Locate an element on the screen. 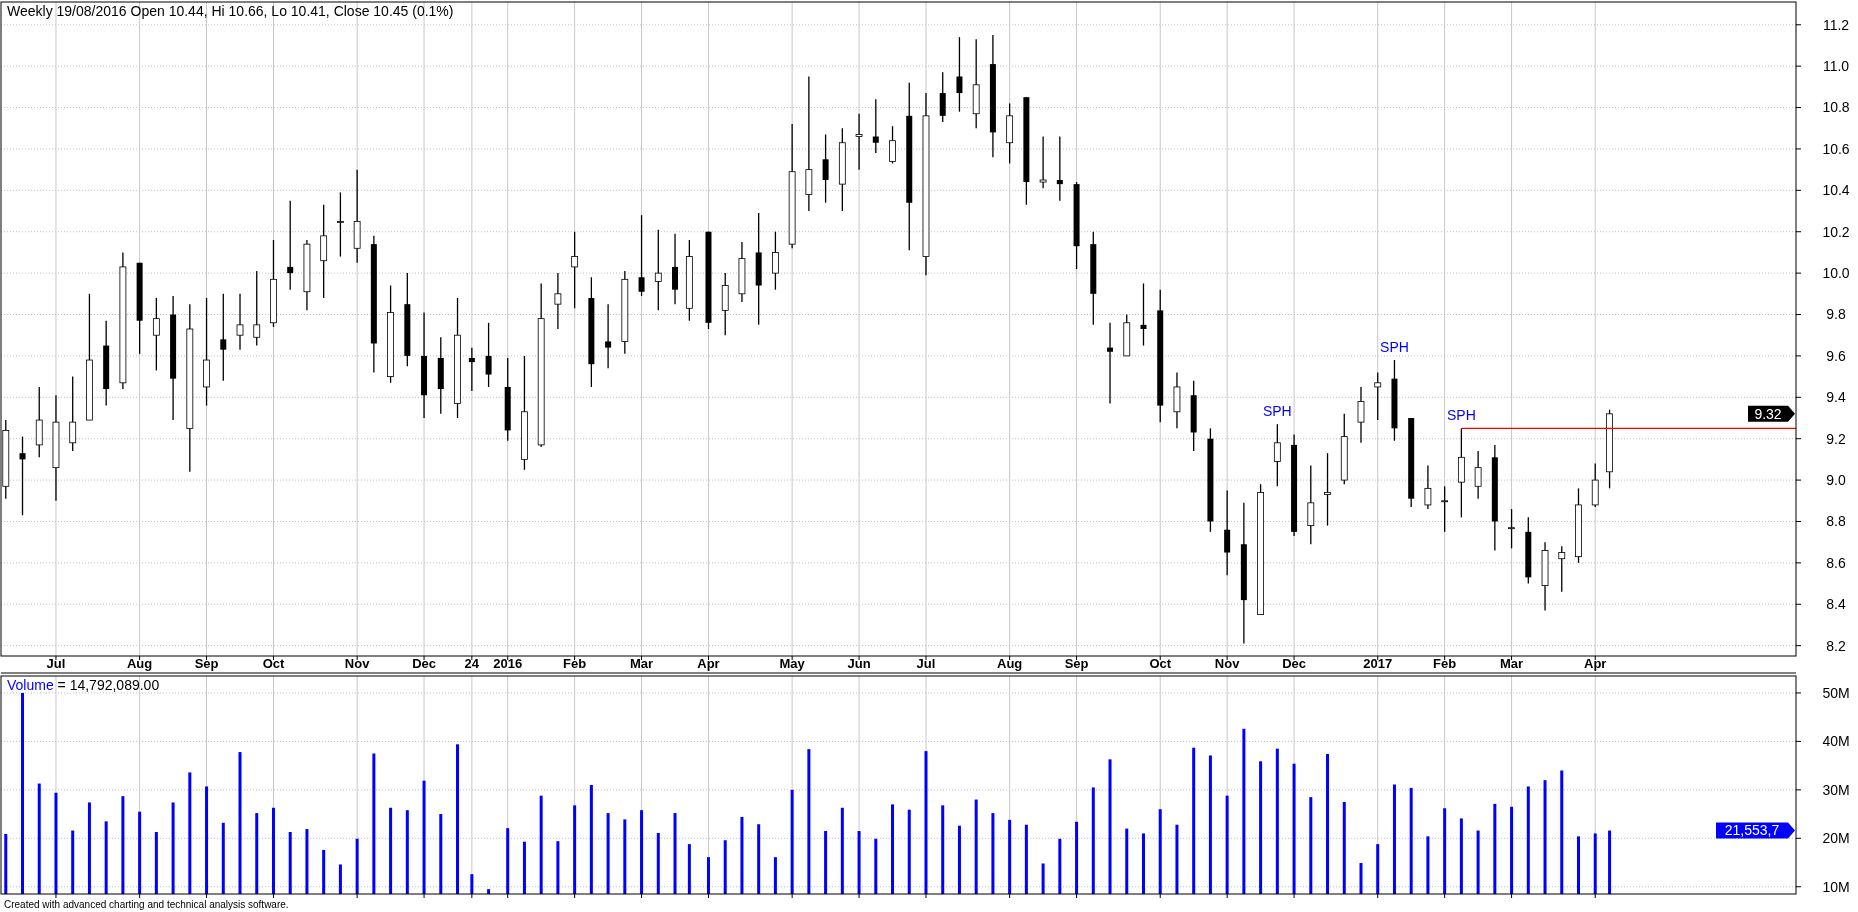  y-tick-label: 10.4 is located at coordinates (1836, 190).